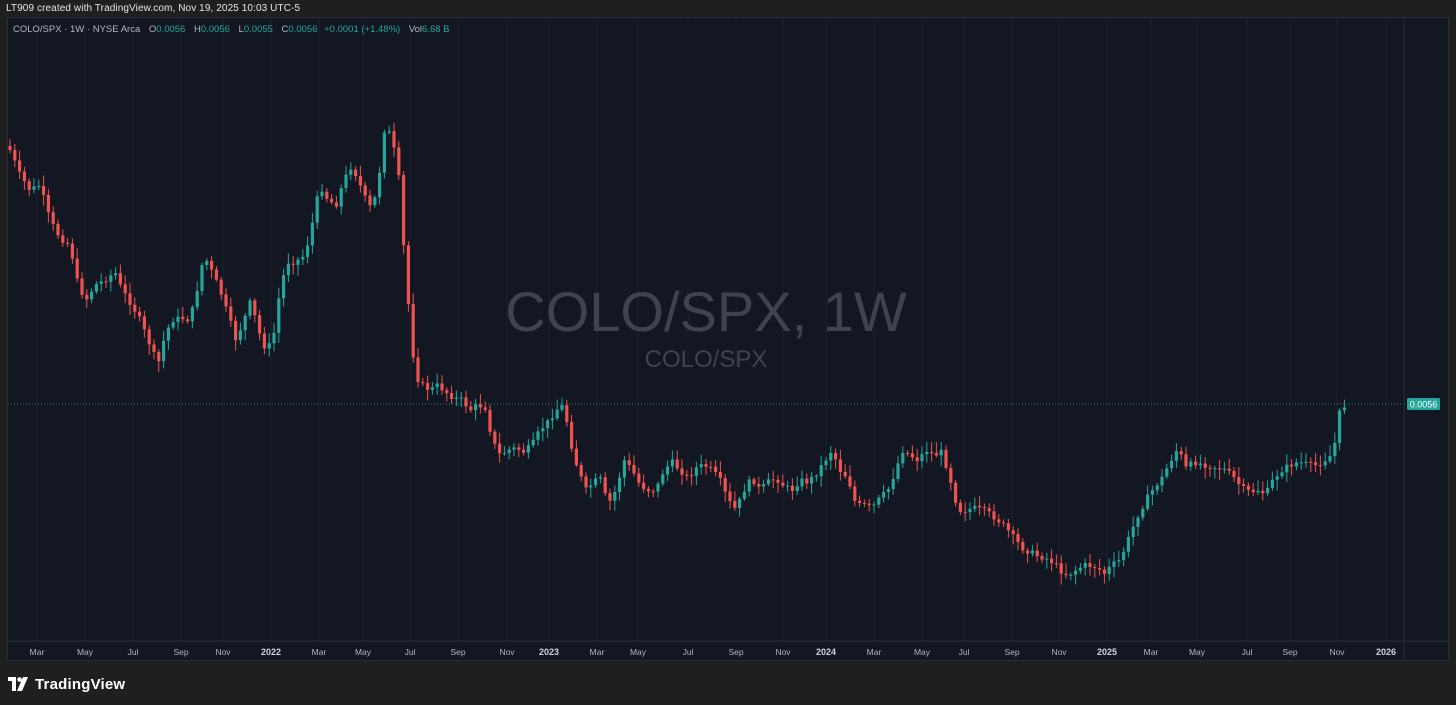 The image size is (1456, 705). What do you see at coordinates (171, 29) in the screenshot?
I see `legend-open-value: 0.0056` at bounding box center [171, 29].